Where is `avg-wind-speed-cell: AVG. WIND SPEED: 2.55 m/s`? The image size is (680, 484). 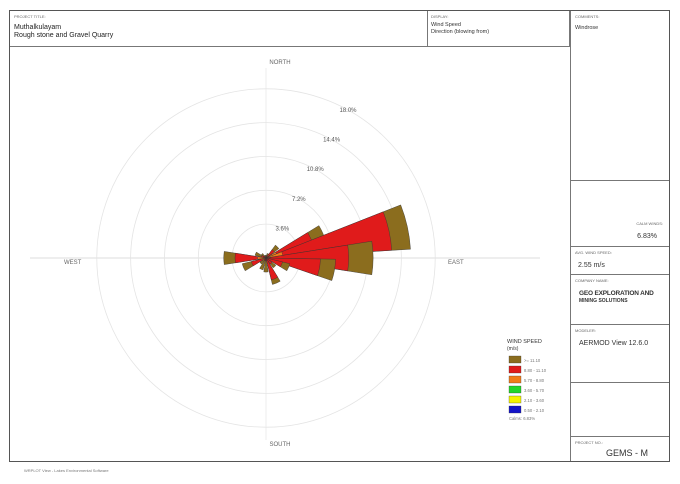 avg-wind-speed-cell: AVG. WIND SPEED: 2.55 m/s is located at coordinates (619, 261).